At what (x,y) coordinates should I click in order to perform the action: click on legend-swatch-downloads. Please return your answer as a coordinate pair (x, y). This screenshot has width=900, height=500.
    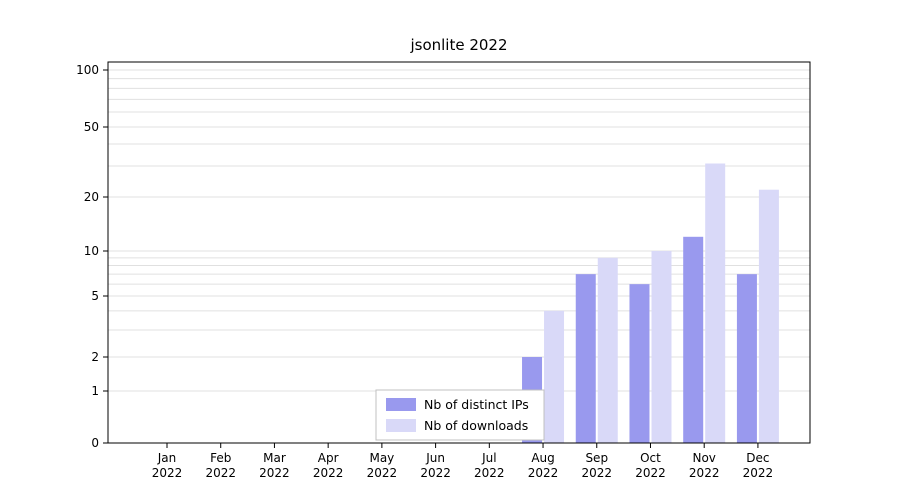
    Looking at the image, I should click on (401, 425).